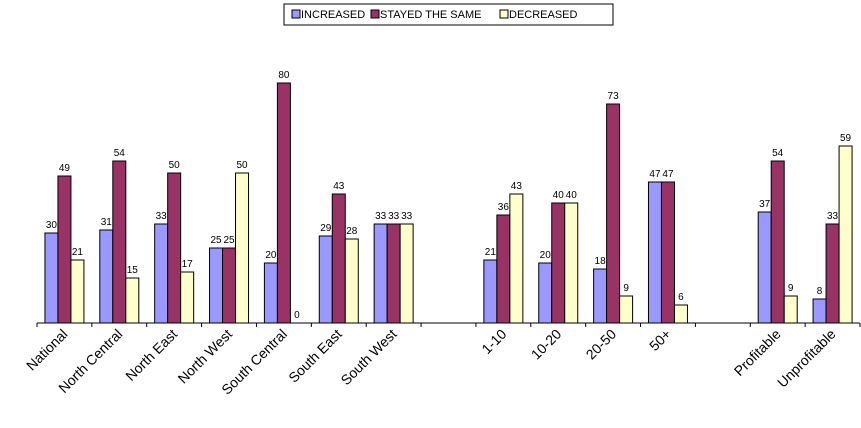 The image size is (861, 428). Describe the element at coordinates (326, 228) in the screenshot. I see `data-label-south-east-increased: 29` at that location.